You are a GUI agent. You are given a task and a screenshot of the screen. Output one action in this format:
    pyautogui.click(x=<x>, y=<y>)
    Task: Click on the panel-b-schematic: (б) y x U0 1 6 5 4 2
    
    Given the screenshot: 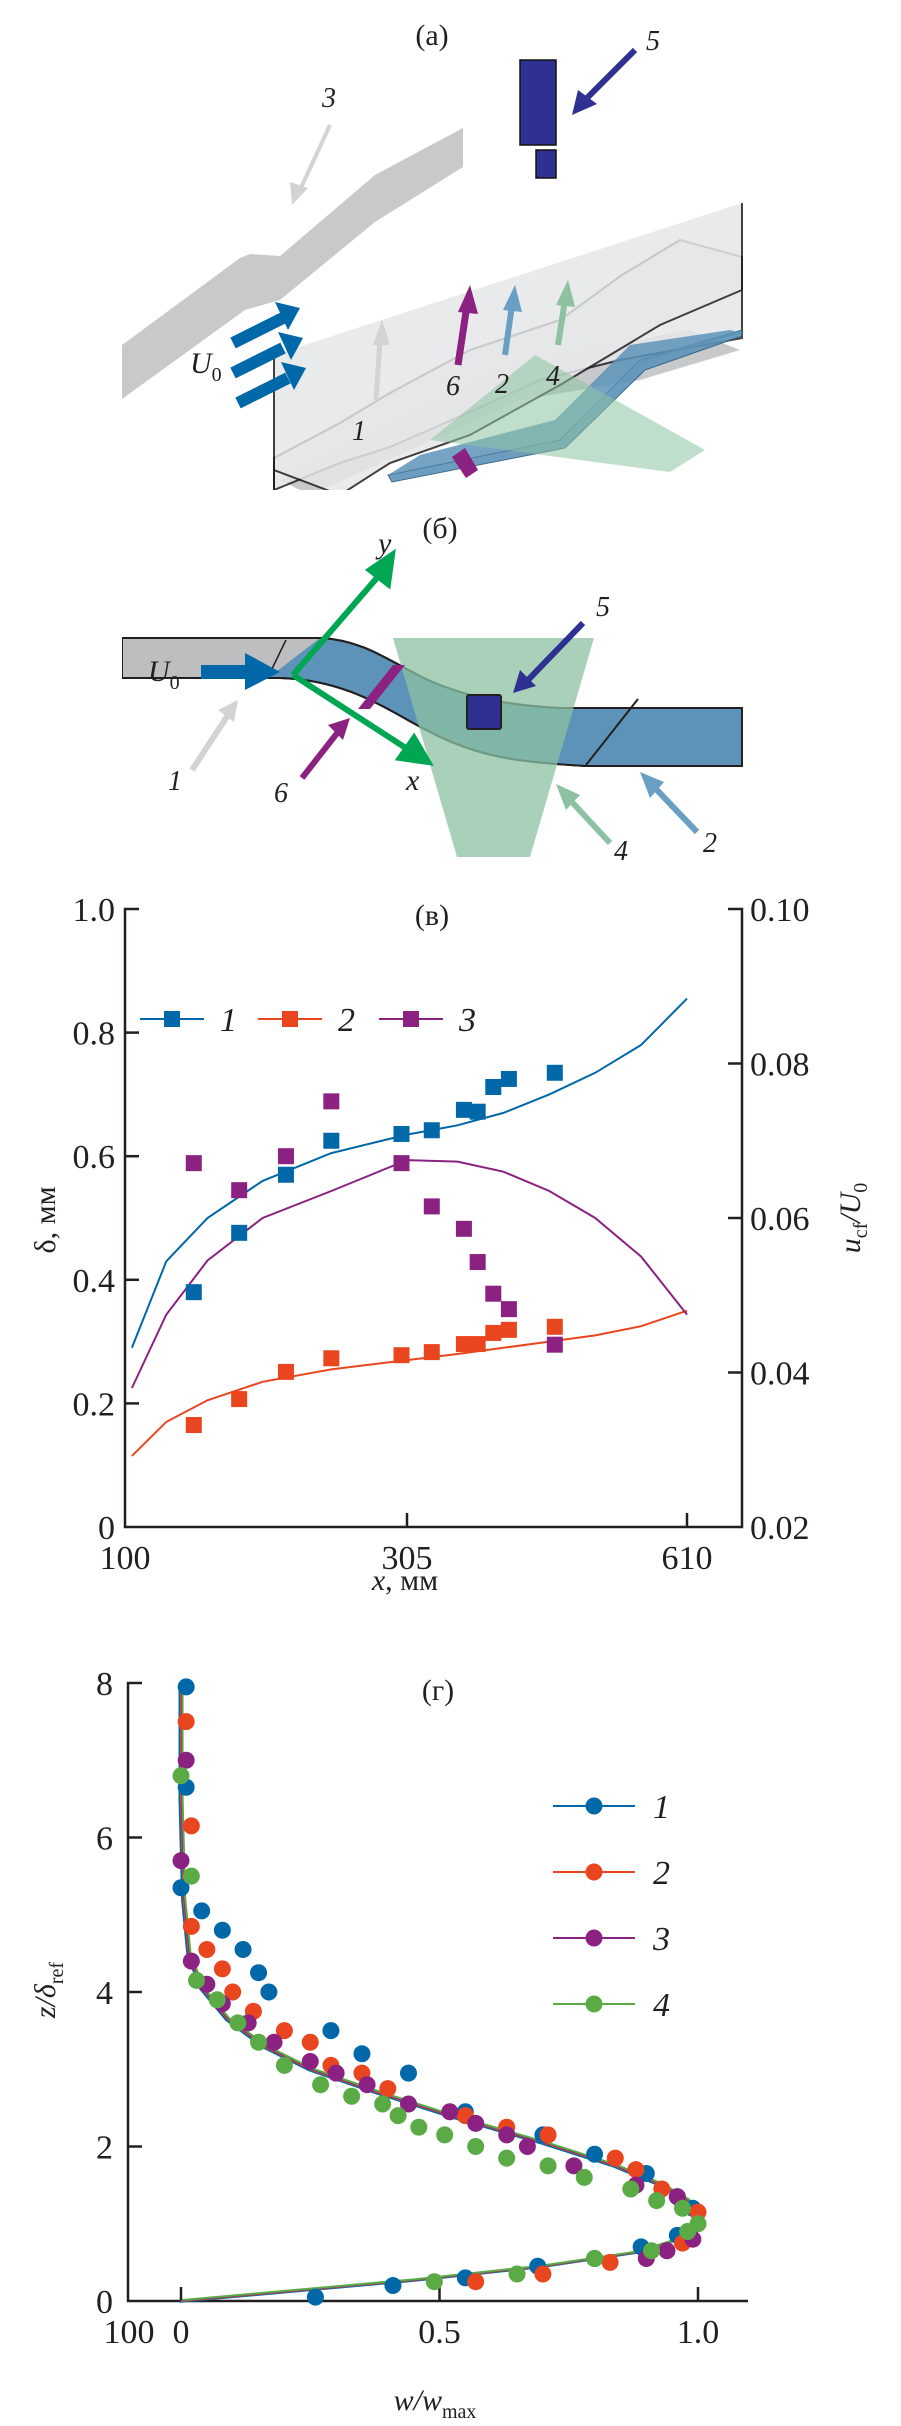 What is the action you would take?
    pyautogui.click(x=432, y=689)
    